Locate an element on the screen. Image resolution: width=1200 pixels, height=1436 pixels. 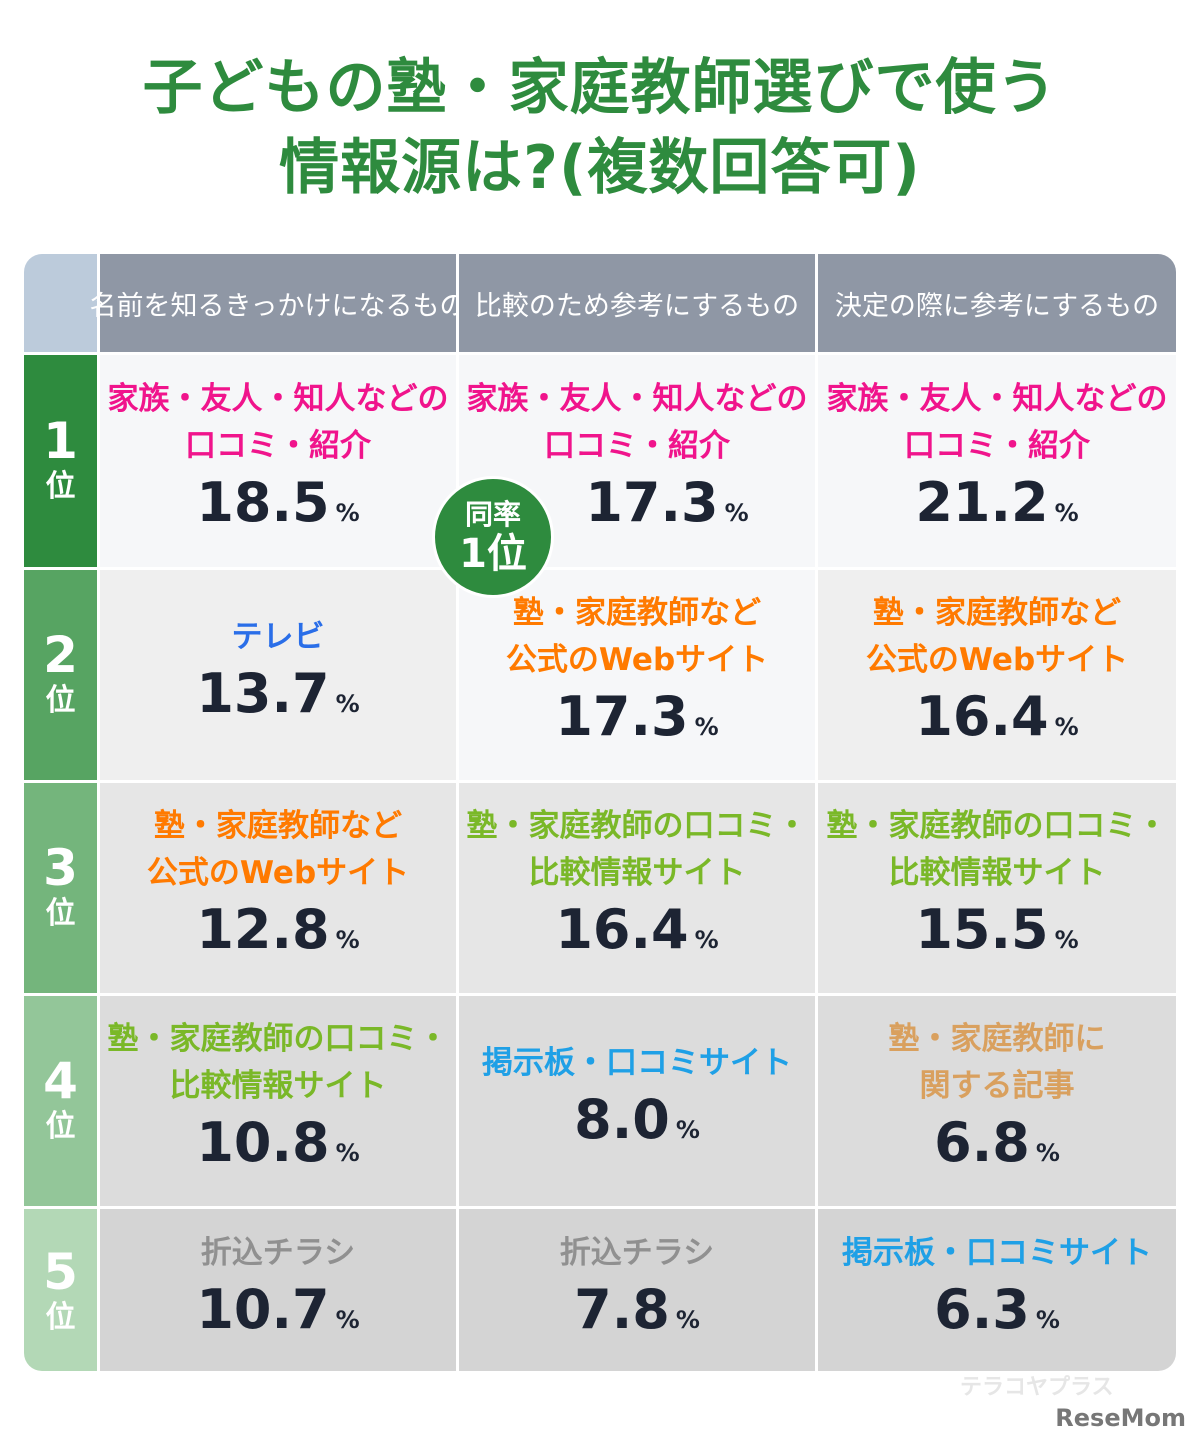
ranking-cell: 掲示板・口コミサイト 6.3% is located at coordinates (997, 1290).